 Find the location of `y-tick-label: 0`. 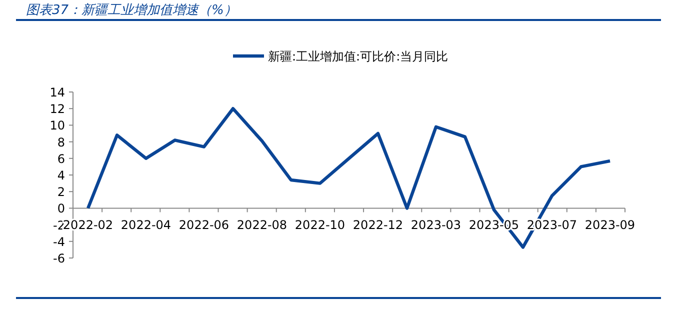

y-tick-label: 0 is located at coordinates (61, 209).